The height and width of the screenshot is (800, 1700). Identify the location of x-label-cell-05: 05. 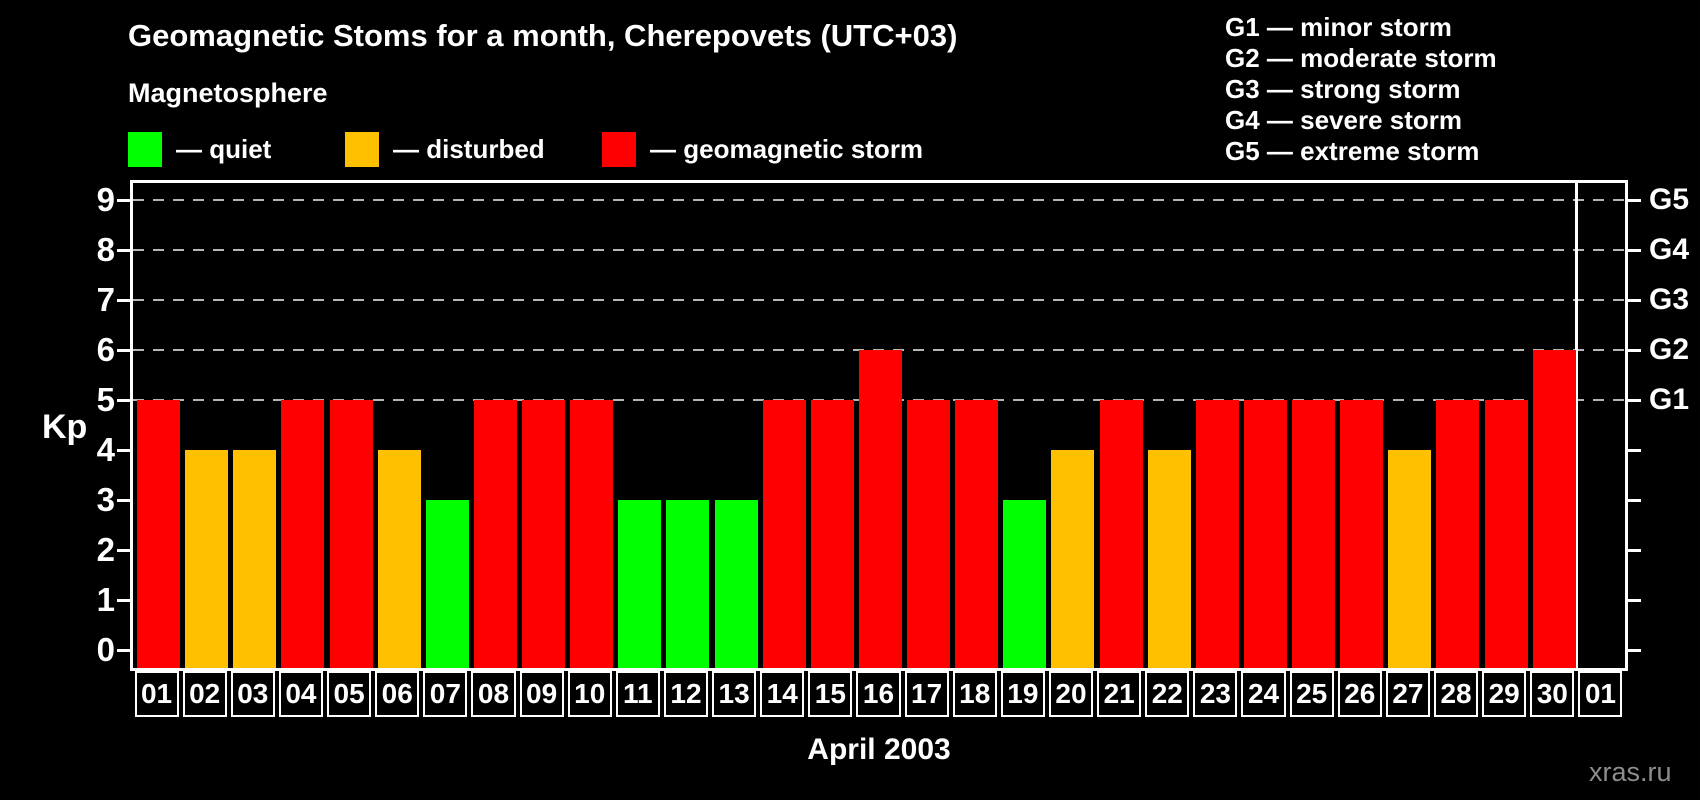
(349, 694).